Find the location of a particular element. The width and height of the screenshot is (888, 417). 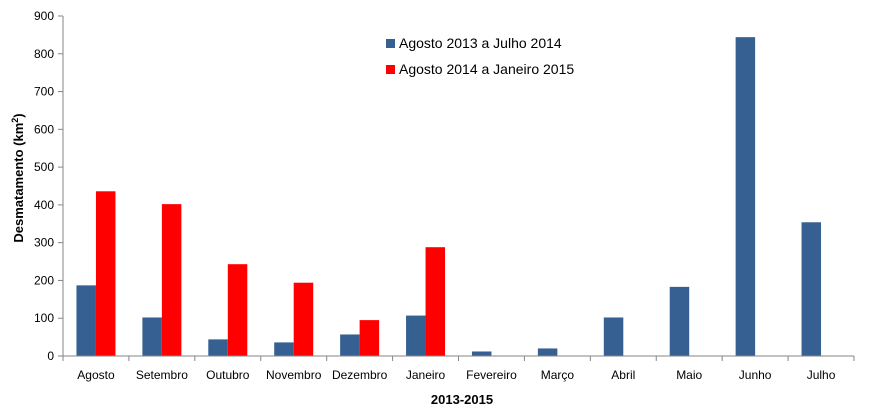

x-tick-label: Julho is located at coordinates (821, 375).